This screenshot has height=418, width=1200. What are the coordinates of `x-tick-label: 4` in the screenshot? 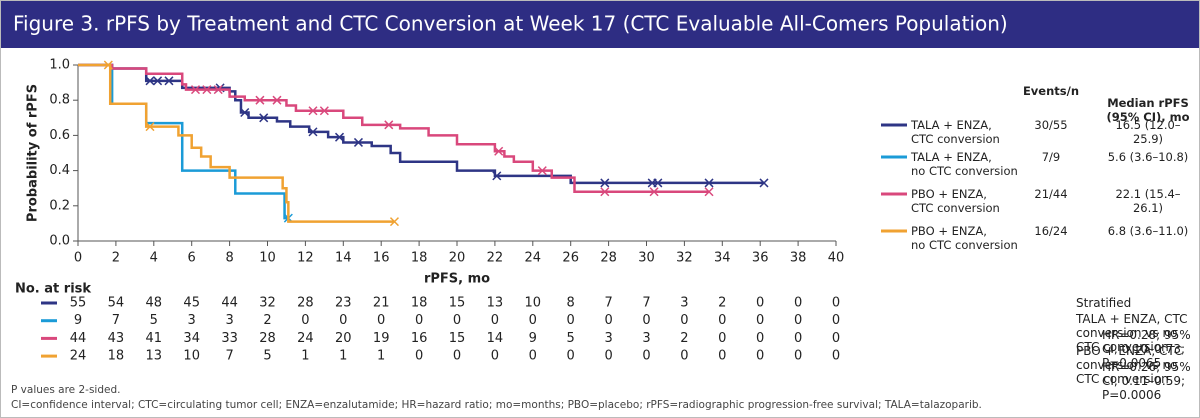 It's located at (154, 258).